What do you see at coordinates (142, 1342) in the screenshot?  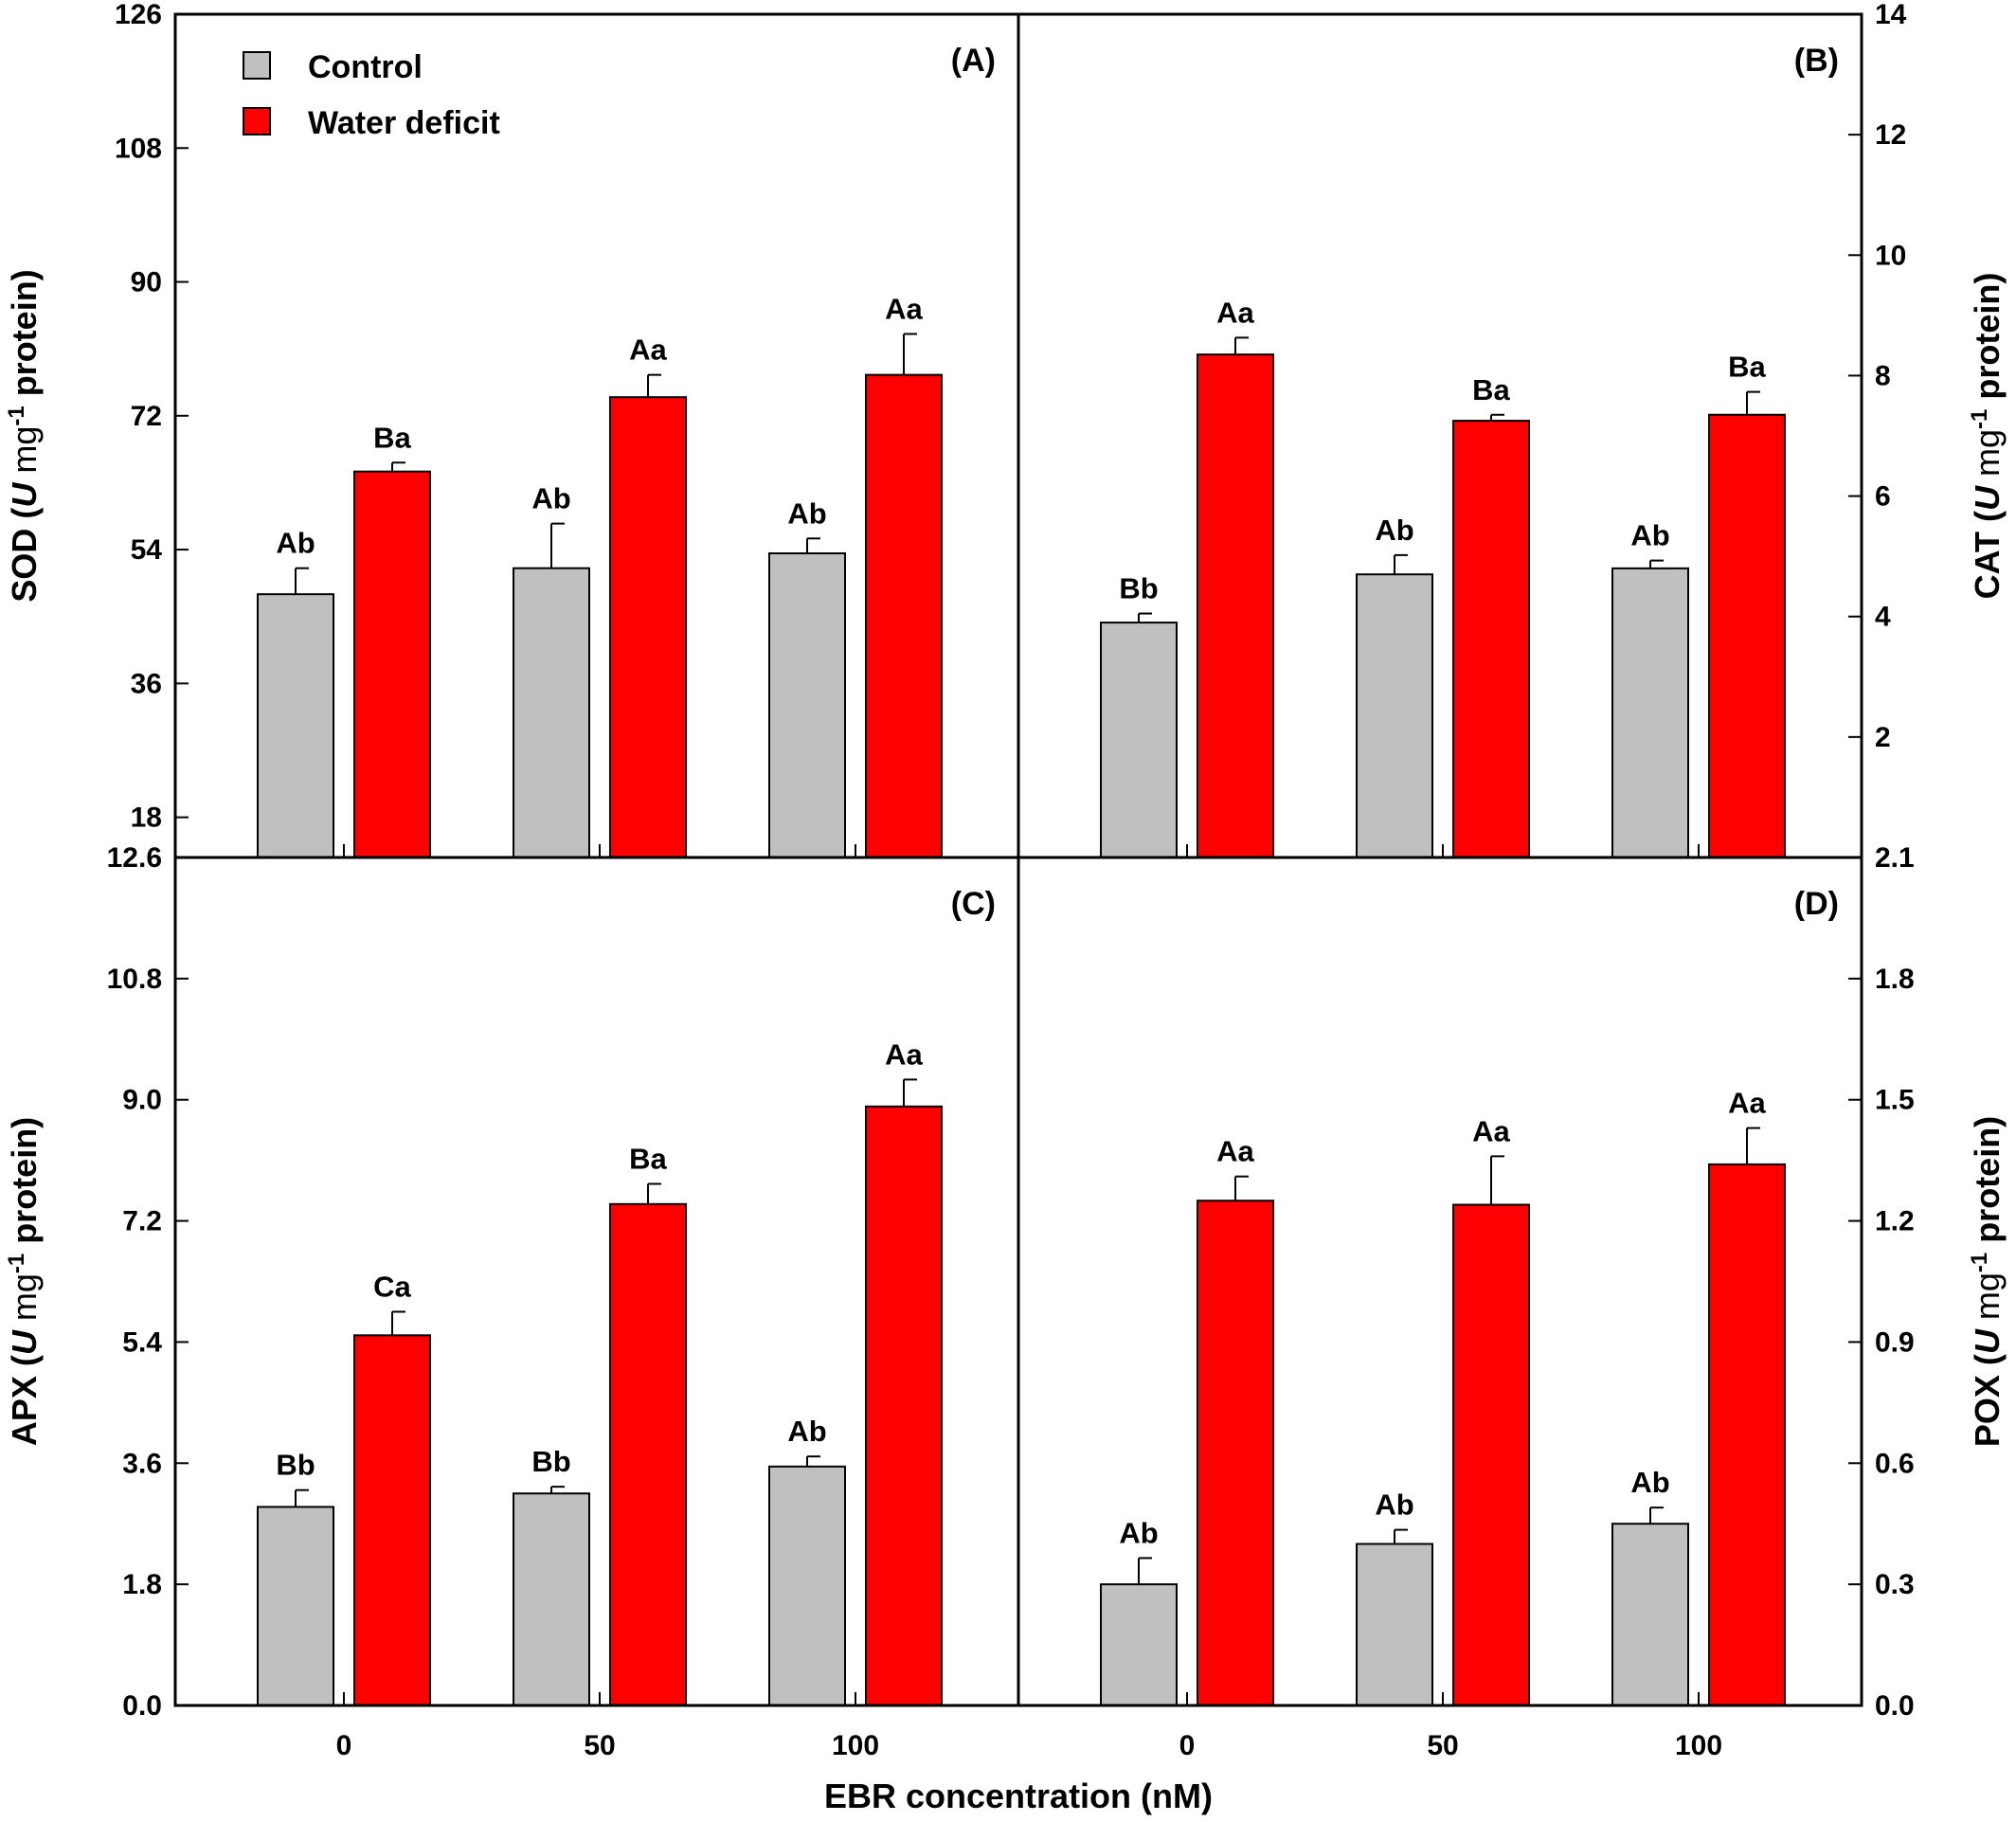 I see `y-tick-label: 5.4` at bounding box center [142, 1342].